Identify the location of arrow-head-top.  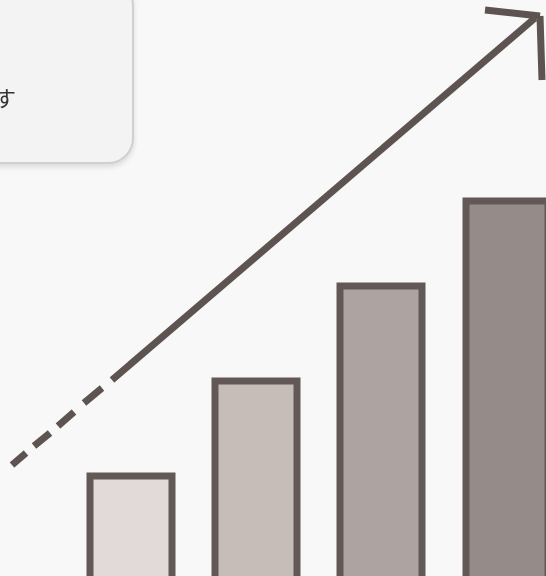
(512, 13).